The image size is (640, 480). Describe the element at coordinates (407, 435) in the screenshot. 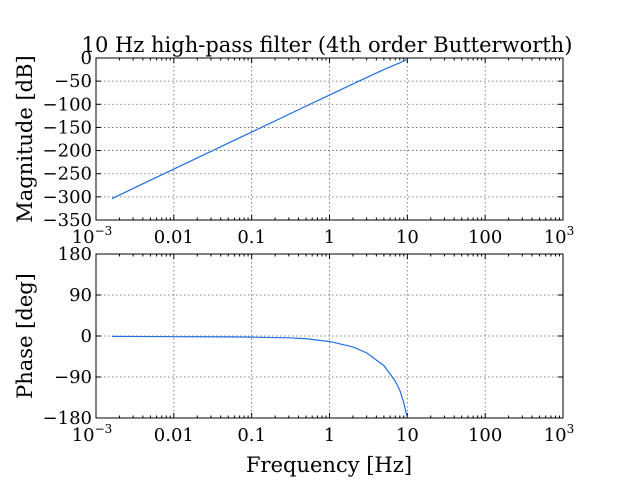

I see `phase-x-tick-label: 10` at that location.